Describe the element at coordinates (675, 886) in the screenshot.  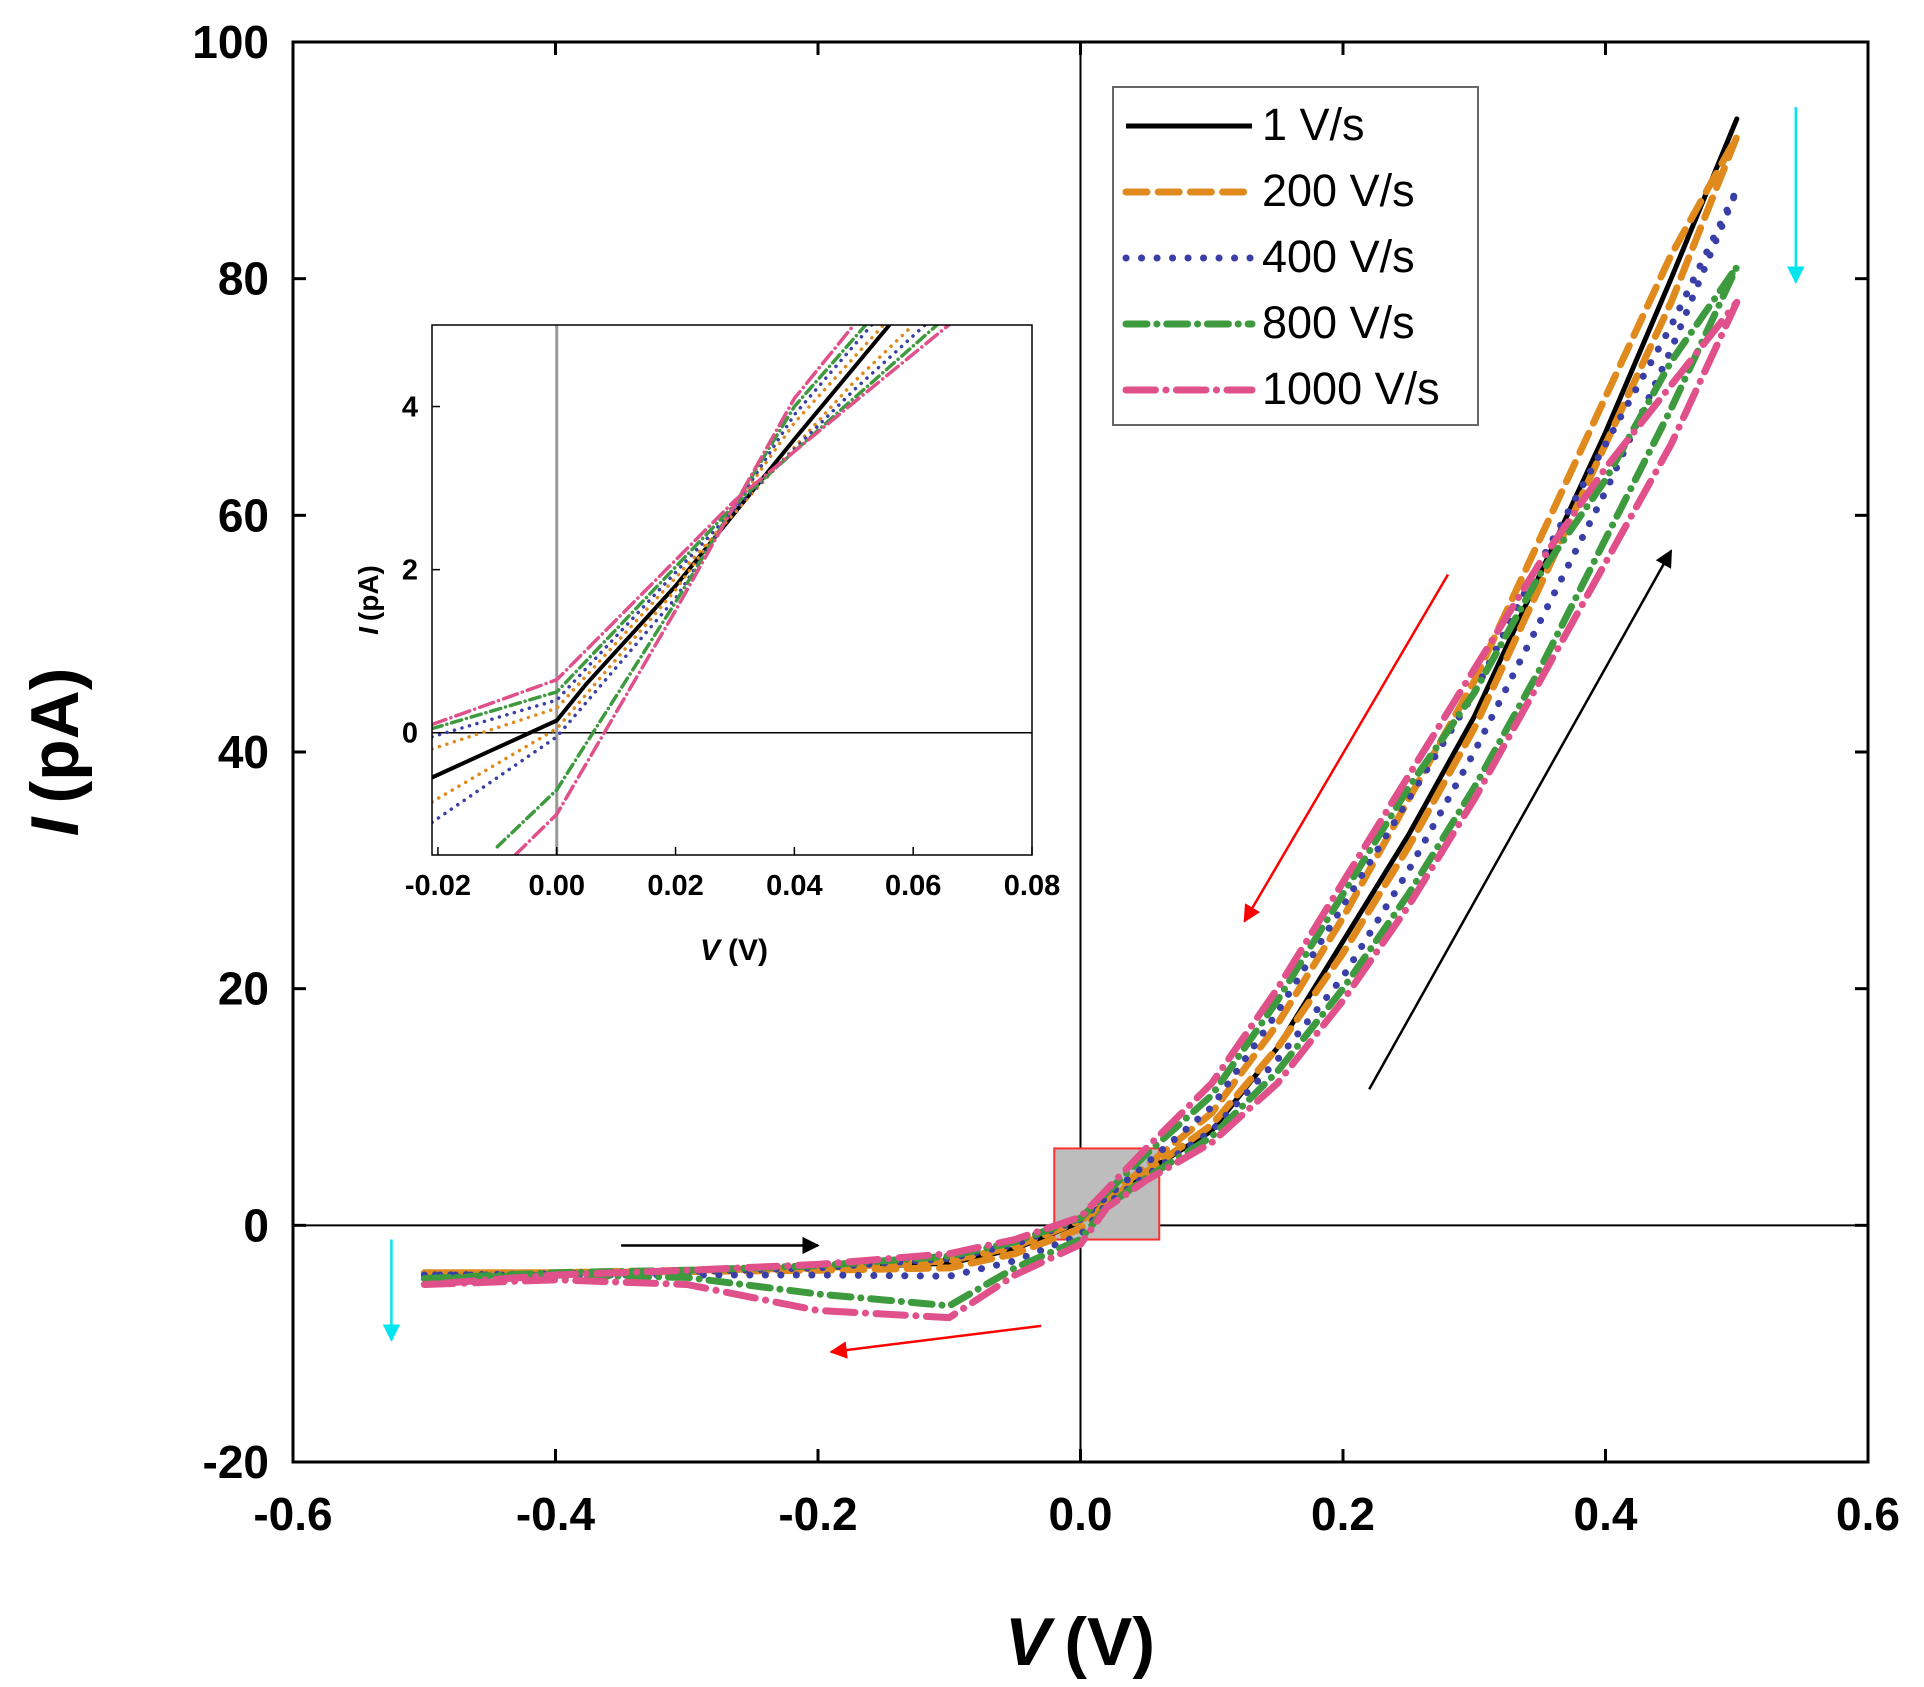
I see `inset-x-tick-label: 0.02` at that location.